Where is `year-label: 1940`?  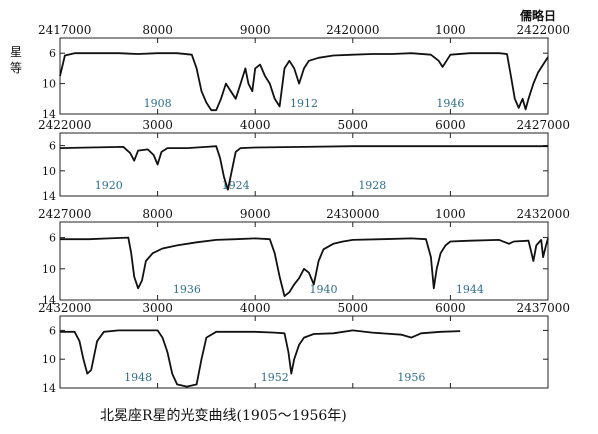
year-label: 1940 is located at coordinates (324, 289).